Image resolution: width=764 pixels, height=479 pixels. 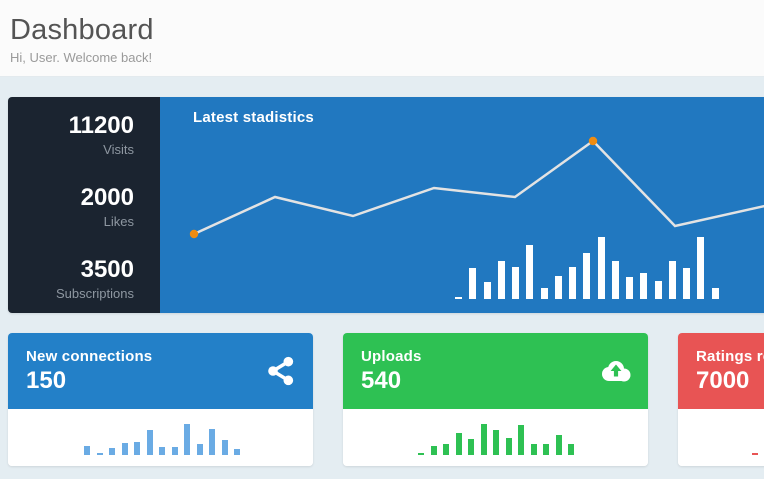 I want to click on stat-value: 2000, so click(x=107, y=197).